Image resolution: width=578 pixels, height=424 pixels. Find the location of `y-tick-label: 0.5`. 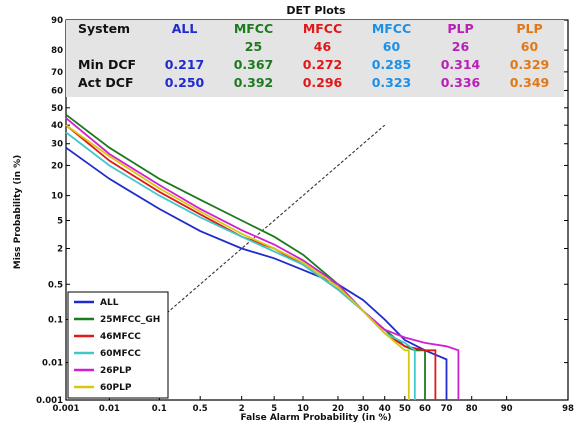

y-tick-label: 0.5 is located at coordinates (55, 285).